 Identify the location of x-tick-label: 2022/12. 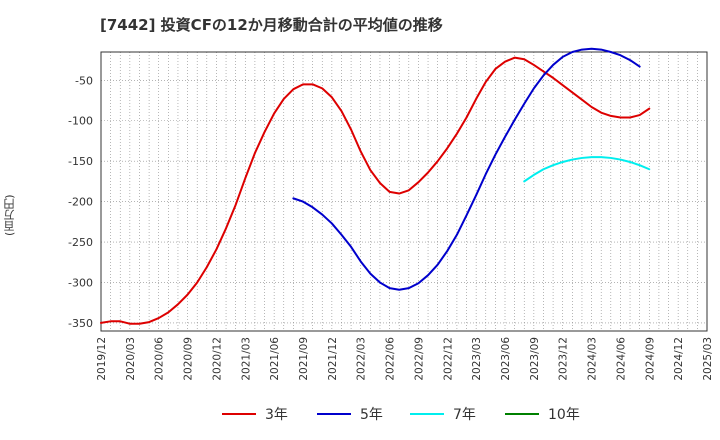
(448, 359).